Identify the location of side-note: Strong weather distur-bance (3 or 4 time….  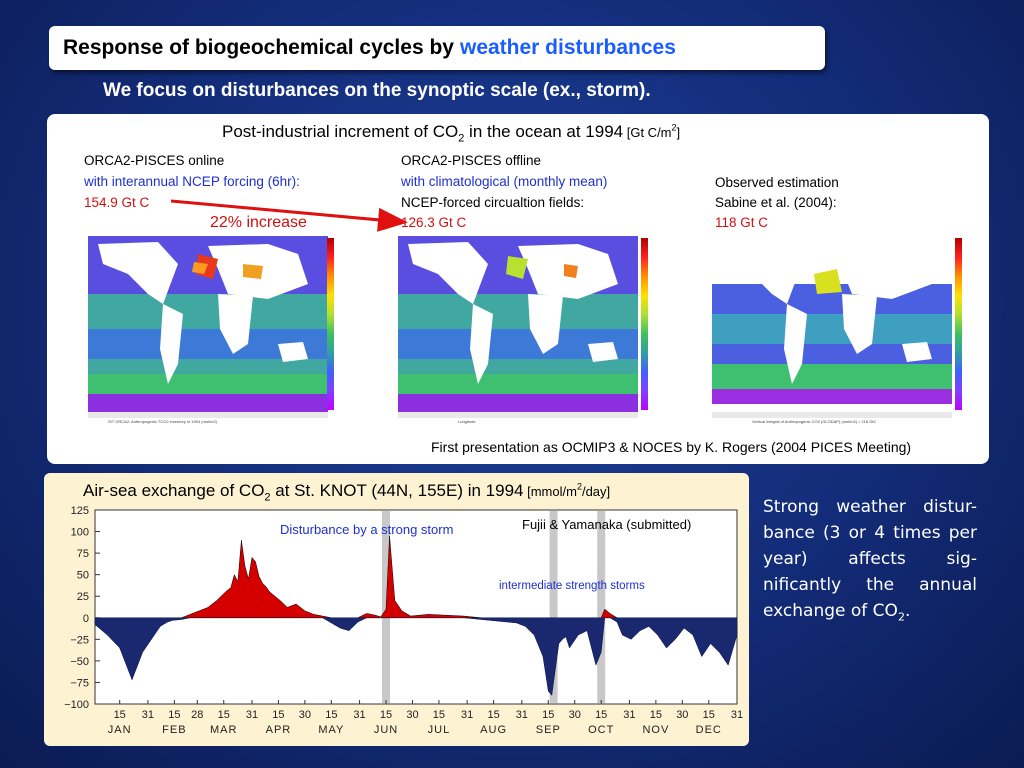
(870, 560).